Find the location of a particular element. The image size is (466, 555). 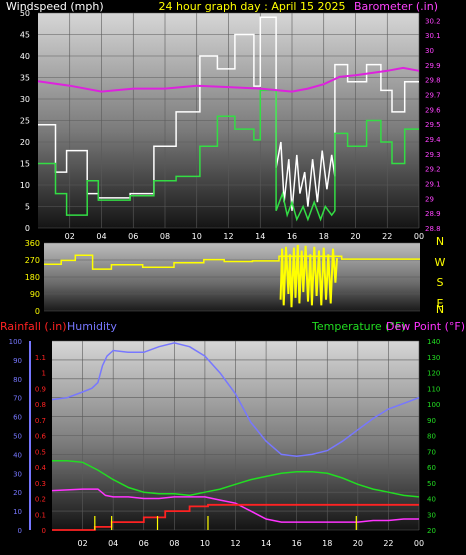

x-tick-label: 10 is located at coordinates (197, 236).